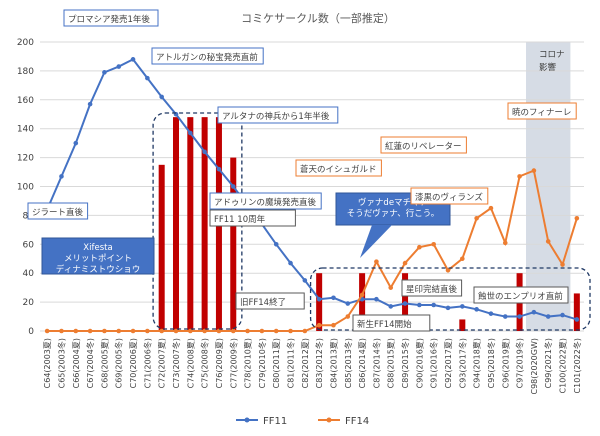  I want to click on annotation-label: ジラート直後, so click(58, 211).